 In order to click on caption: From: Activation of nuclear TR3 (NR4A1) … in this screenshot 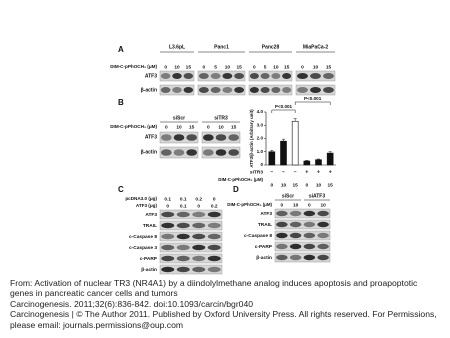, I will do `click(226, 304)`.